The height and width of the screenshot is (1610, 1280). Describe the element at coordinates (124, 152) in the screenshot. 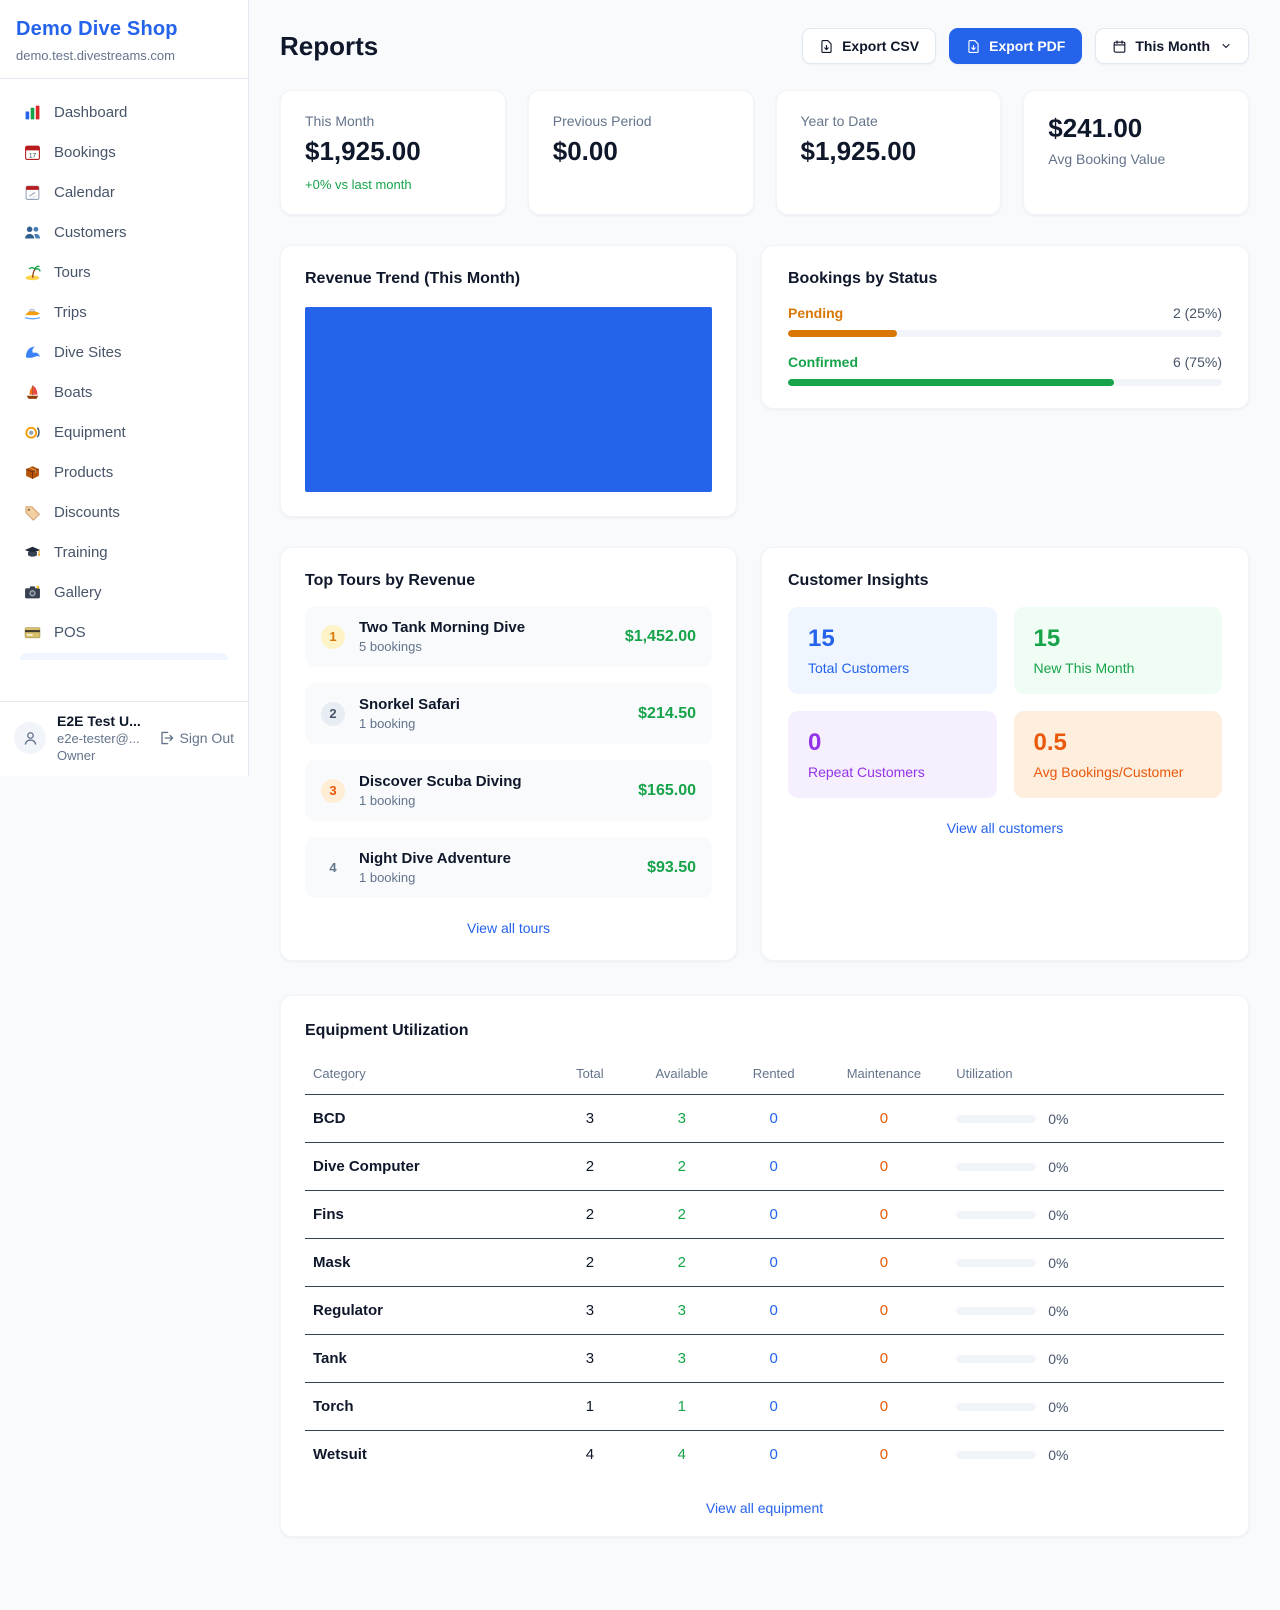

I see `sidebar-item-bookings: 17 Bookings` at that location.